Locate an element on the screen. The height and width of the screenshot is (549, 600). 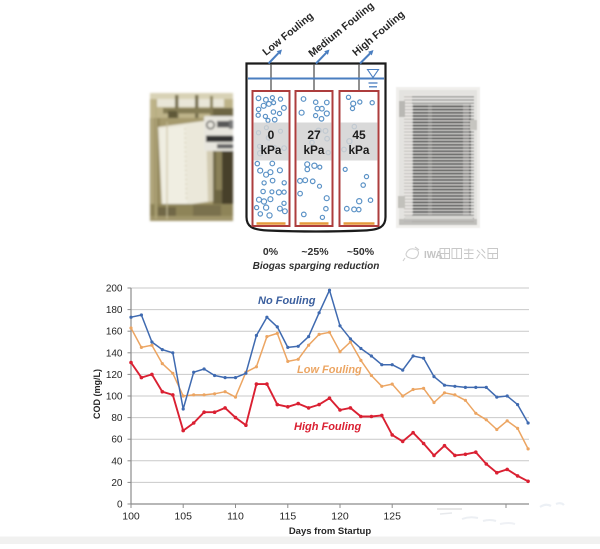
svg-text: ~25% is located at coordinates (315, 252).